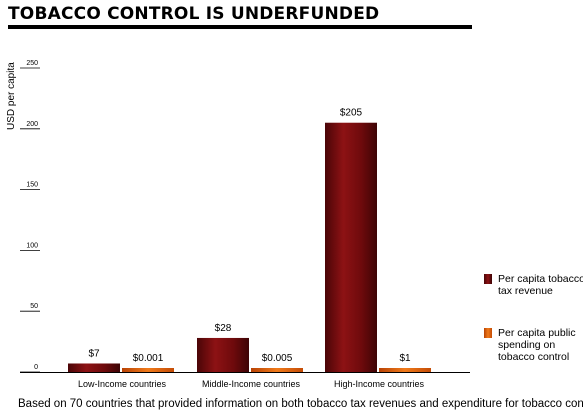  What do you see at coordinates (405, 358) in the screenshot?
I see `data-label-spending-2: $1` at bounding box center [405, 358].